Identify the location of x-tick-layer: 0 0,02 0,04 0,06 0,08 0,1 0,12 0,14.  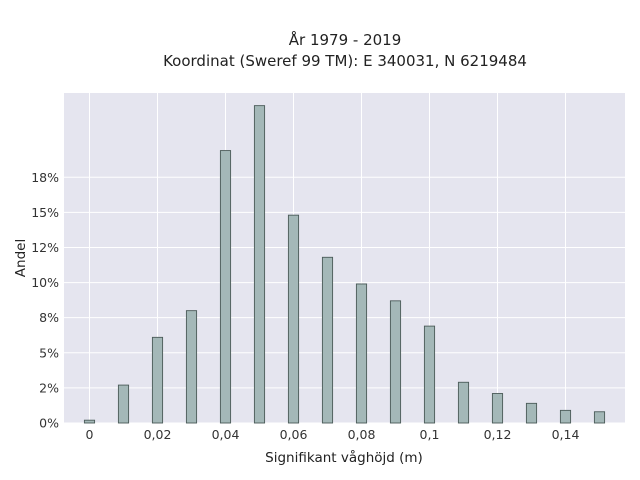
(333, 434).